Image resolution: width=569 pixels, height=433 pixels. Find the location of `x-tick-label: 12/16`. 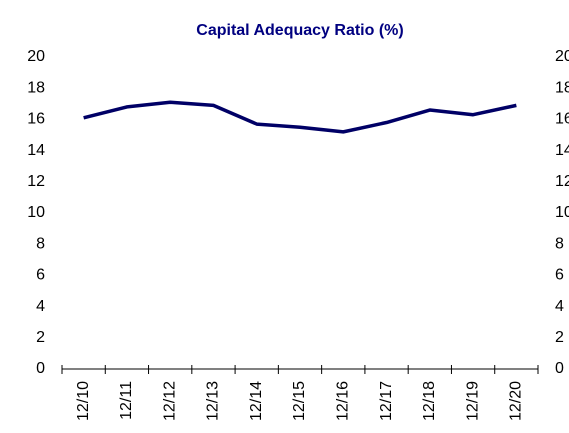

x-tick-label: 12/16 is located at coordinates (342, 401).